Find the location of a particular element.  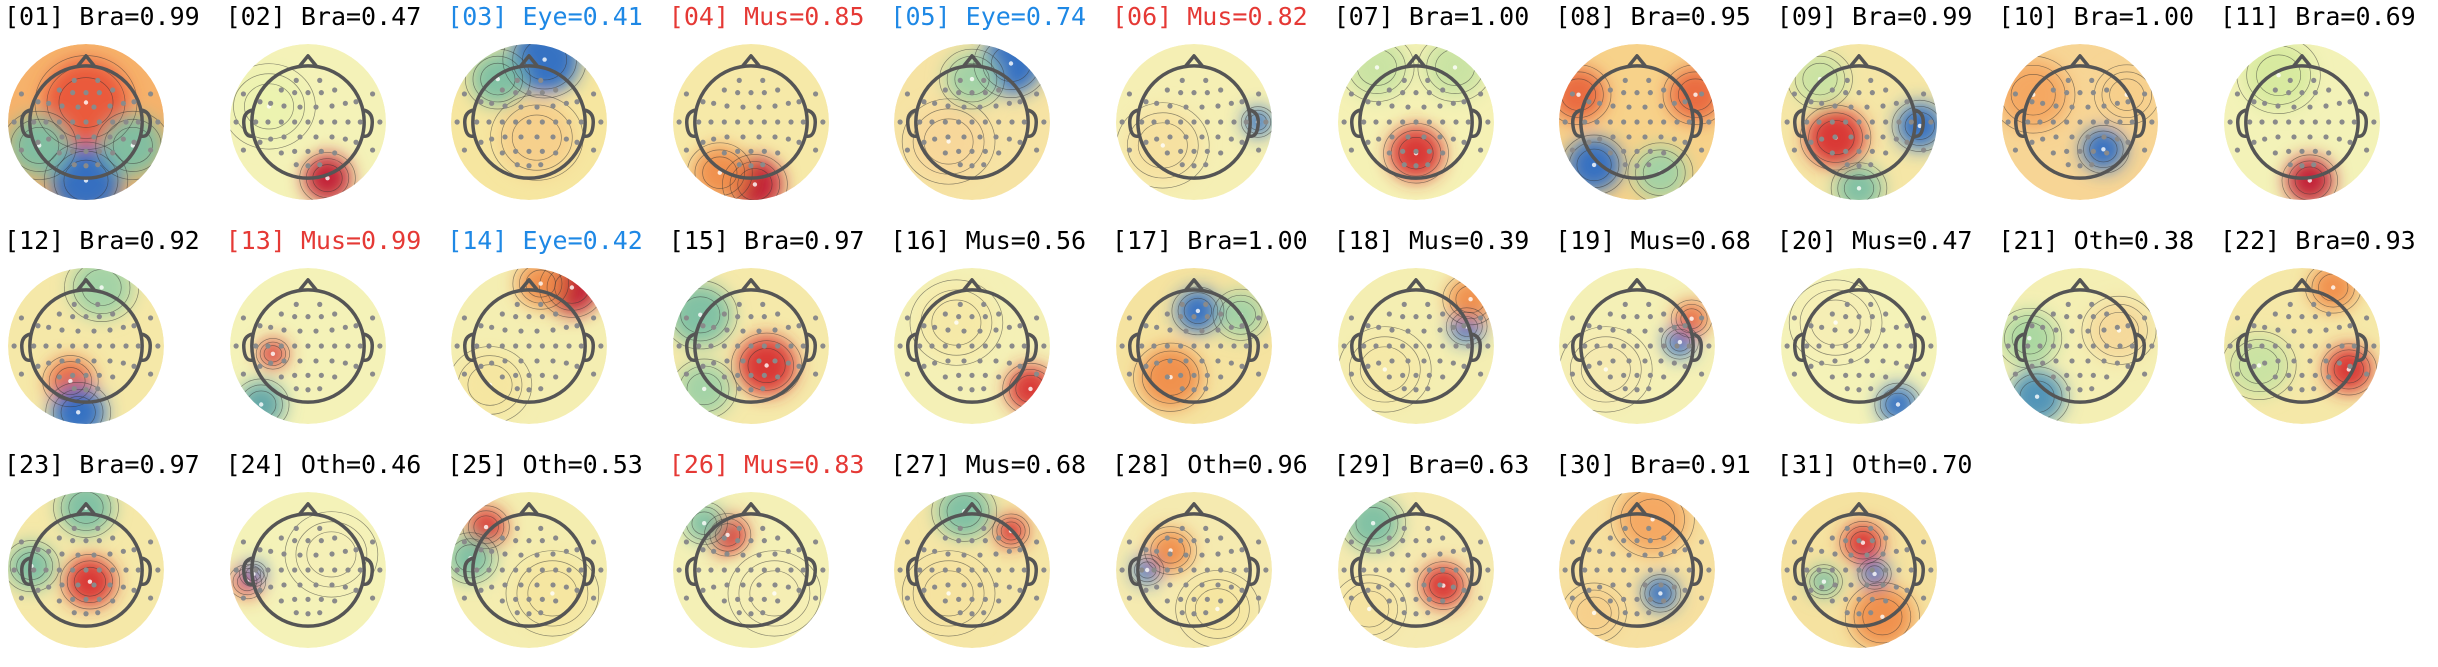

component-topomap: [04] Mus=0.85 is located at coordinates (769, 102).